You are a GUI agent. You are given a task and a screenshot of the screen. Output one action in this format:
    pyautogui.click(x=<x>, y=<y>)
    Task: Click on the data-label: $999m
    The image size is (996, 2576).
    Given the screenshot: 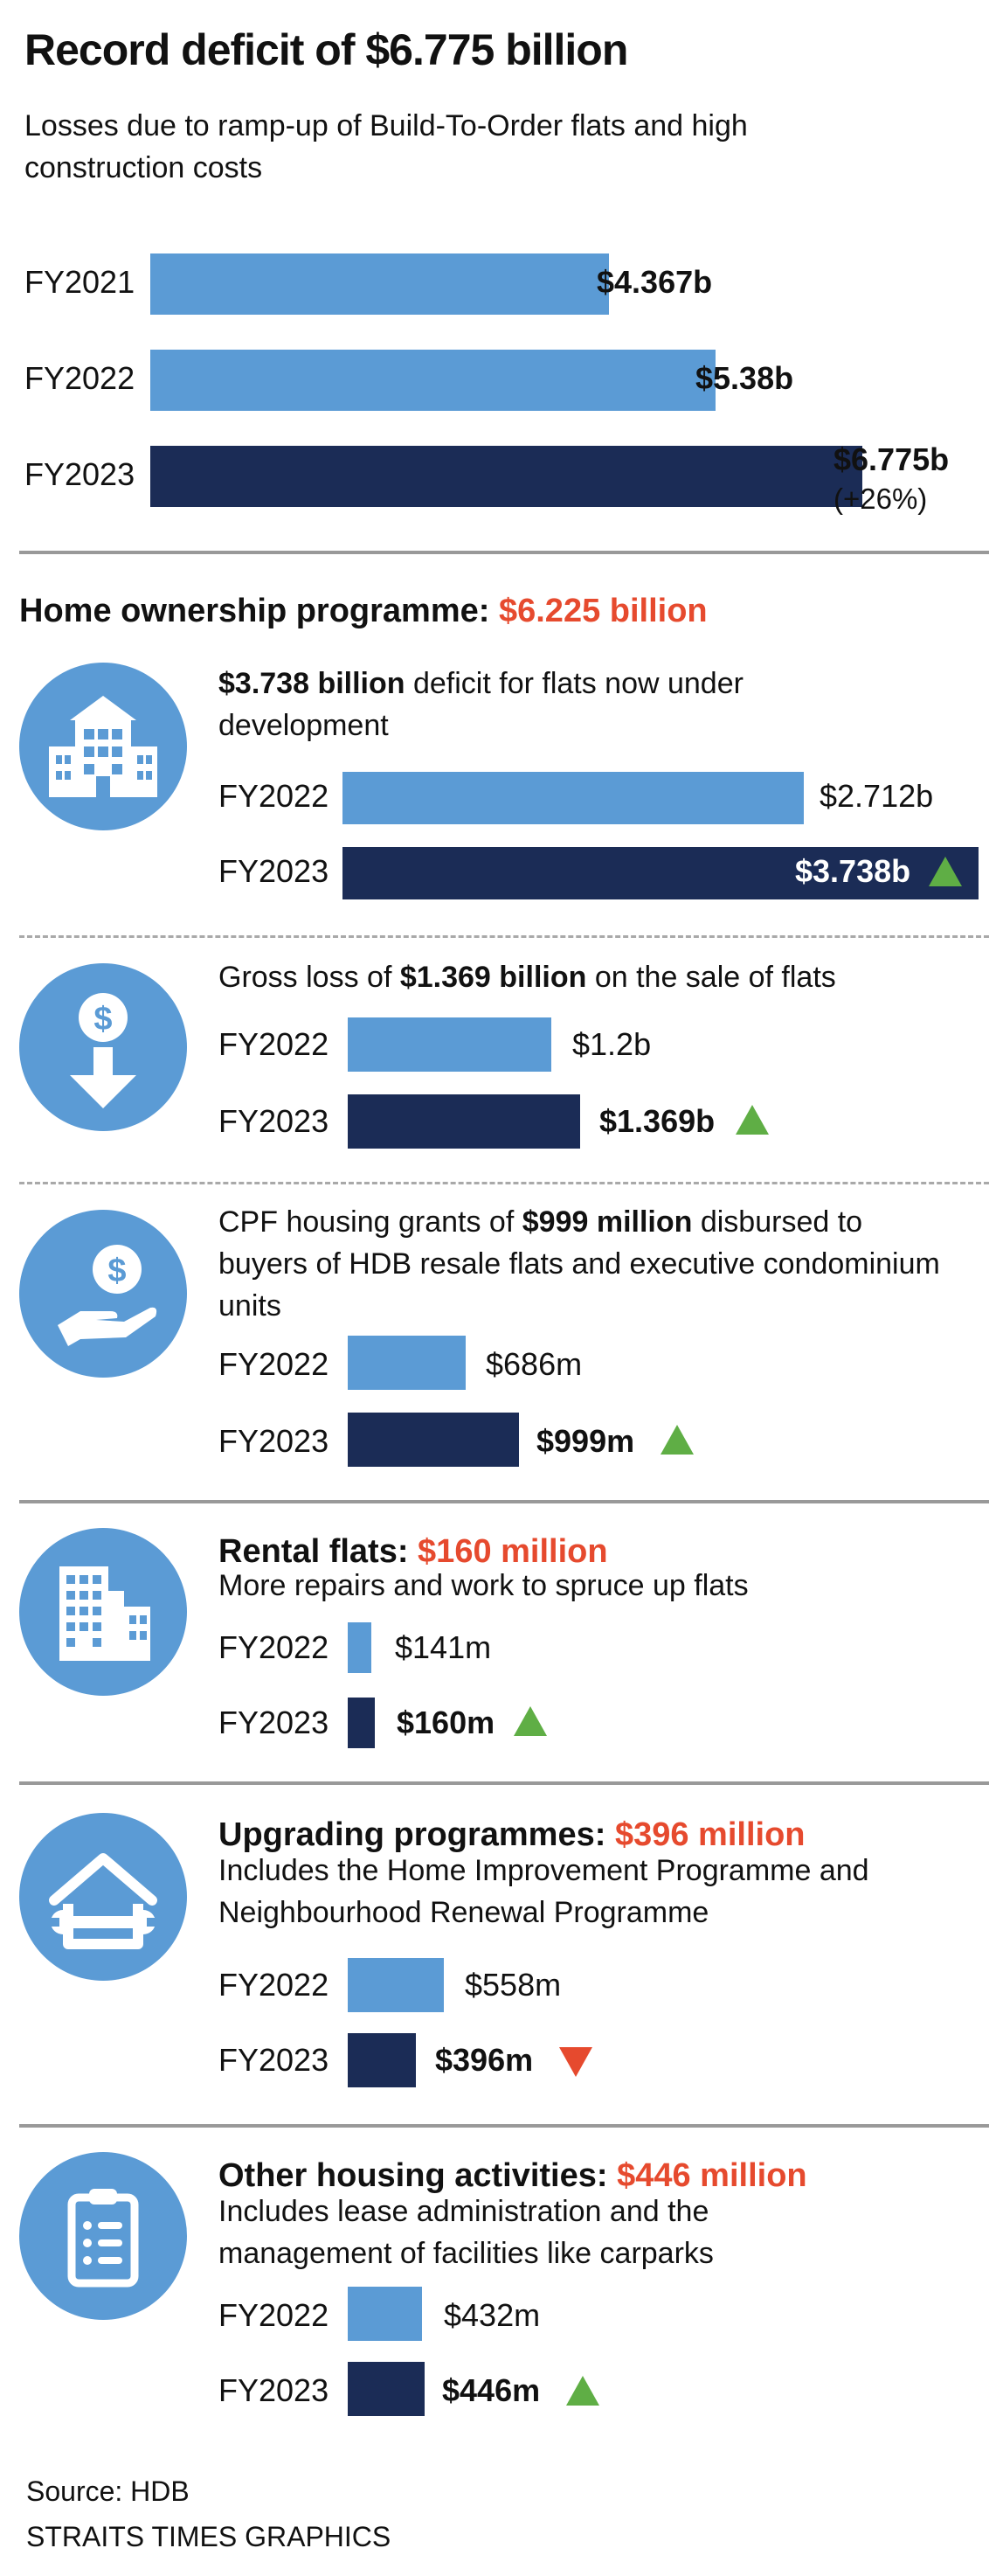 What is the action you would take?
    pyautogui.click(x=586, y=1441)
    